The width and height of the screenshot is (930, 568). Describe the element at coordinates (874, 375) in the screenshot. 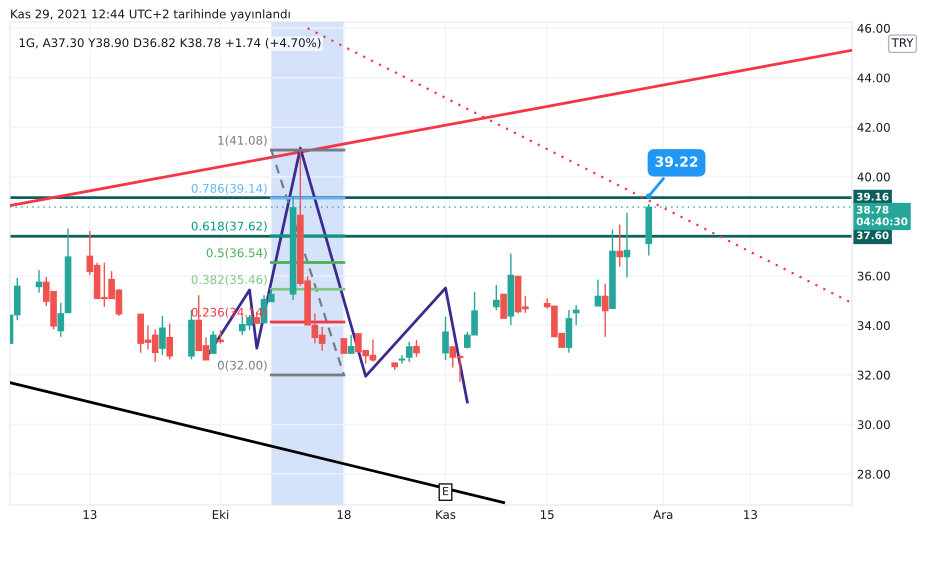

I see `y-tick-label: 32.00` at that location.